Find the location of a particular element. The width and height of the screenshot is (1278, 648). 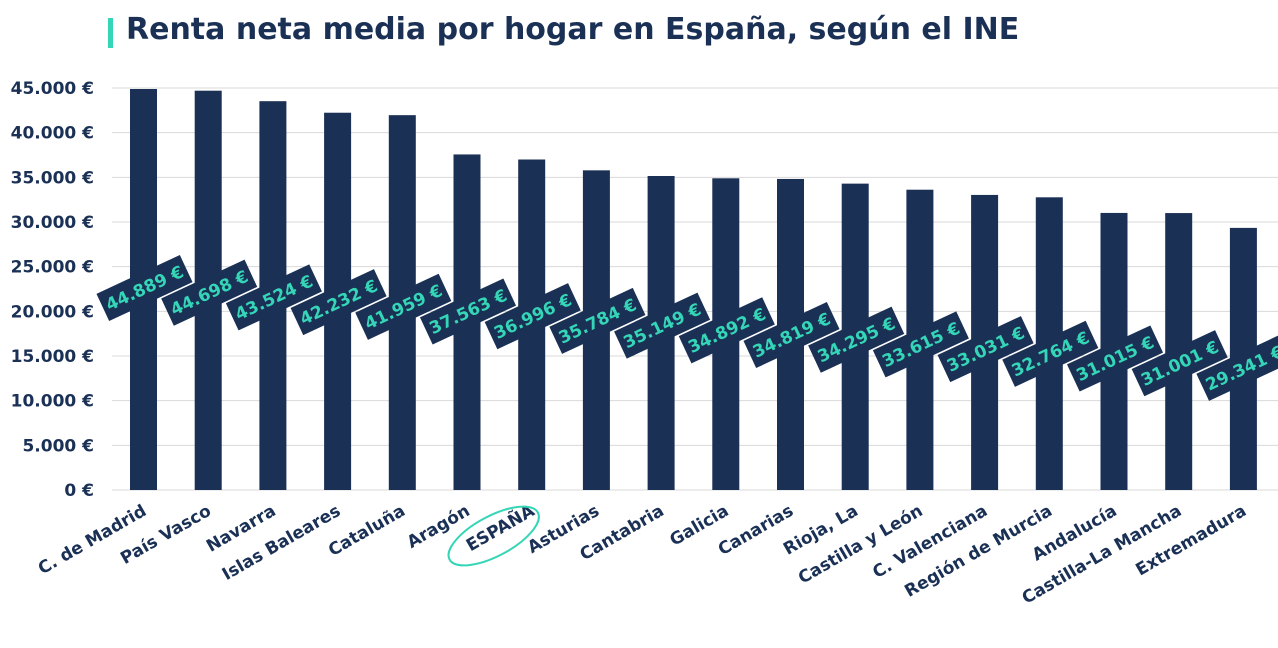

y-tick-label: 5.000 € is located at coordinates (58, 446).